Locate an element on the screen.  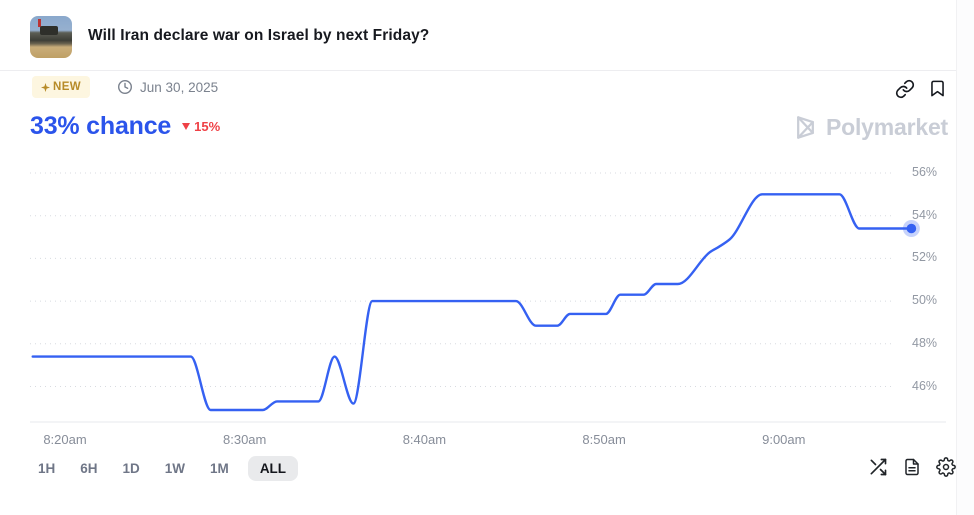
y-tick-label: 52% is located at coordinates (925, 257).